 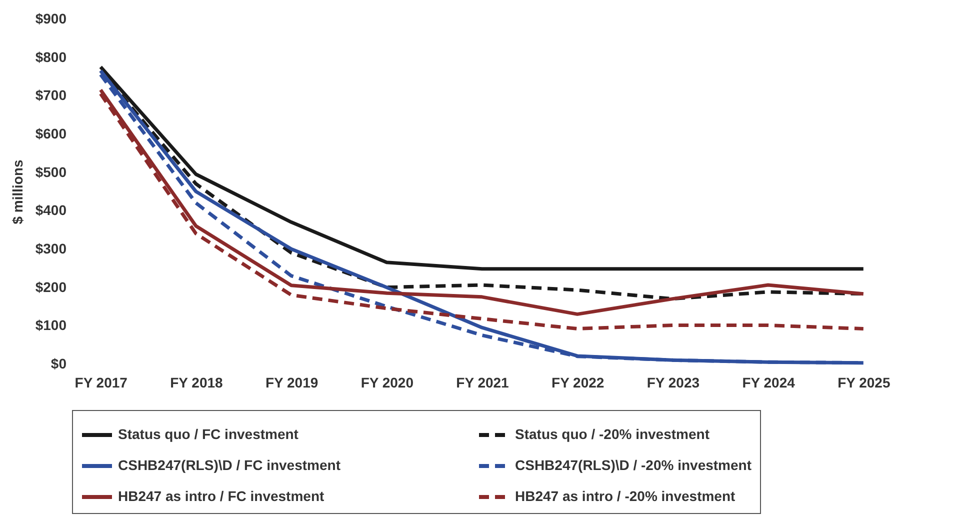 What do you see at coordinates (51, 210) in the screenshot?
I see `y-tick-label: $400` at bounding box center [51, 210].